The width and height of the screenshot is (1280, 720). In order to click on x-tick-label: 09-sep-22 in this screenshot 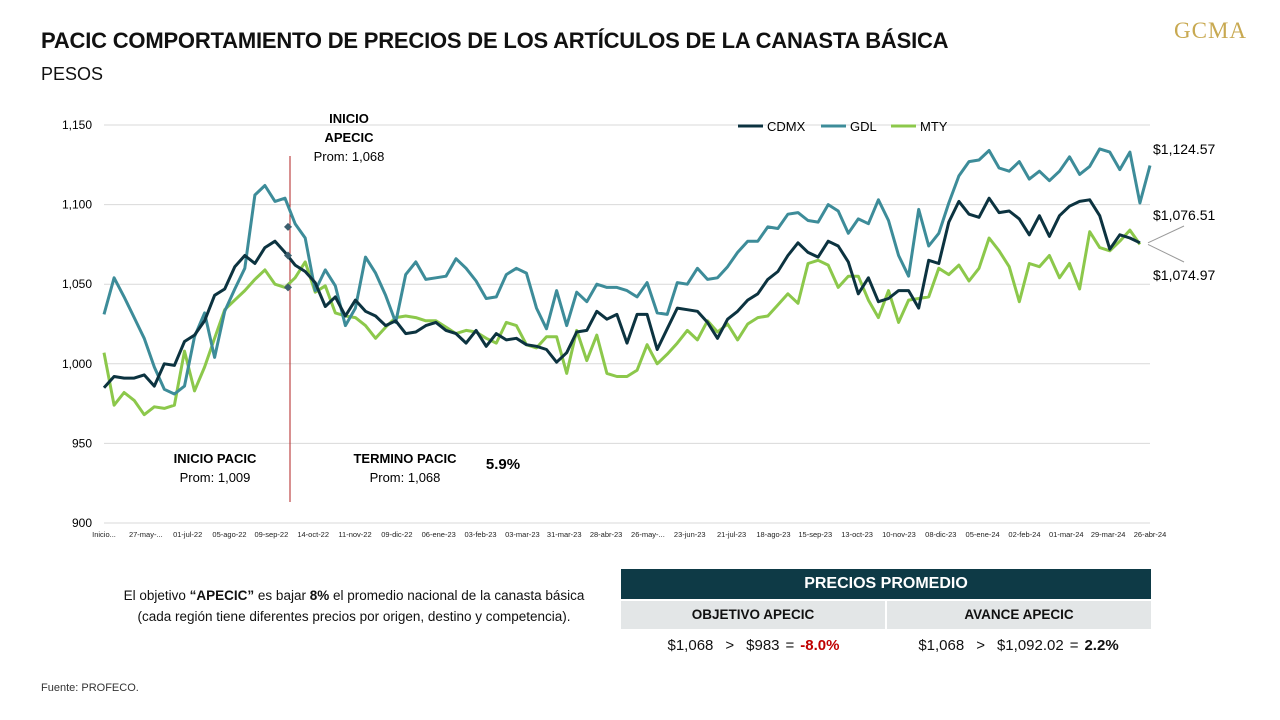, I will do `click(271, 534)`.